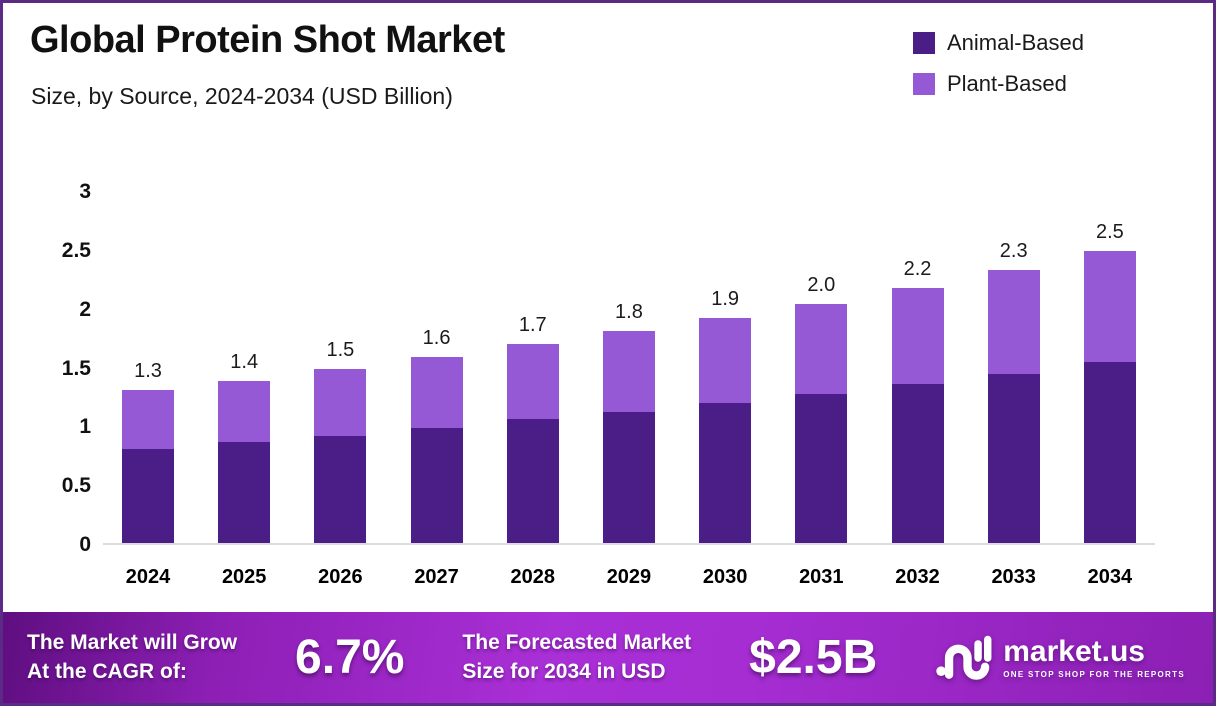  What do you see at coordinates (924, 84) in the screenshot?
I see `plant-based-swatch` at bounding box center [924, 84].